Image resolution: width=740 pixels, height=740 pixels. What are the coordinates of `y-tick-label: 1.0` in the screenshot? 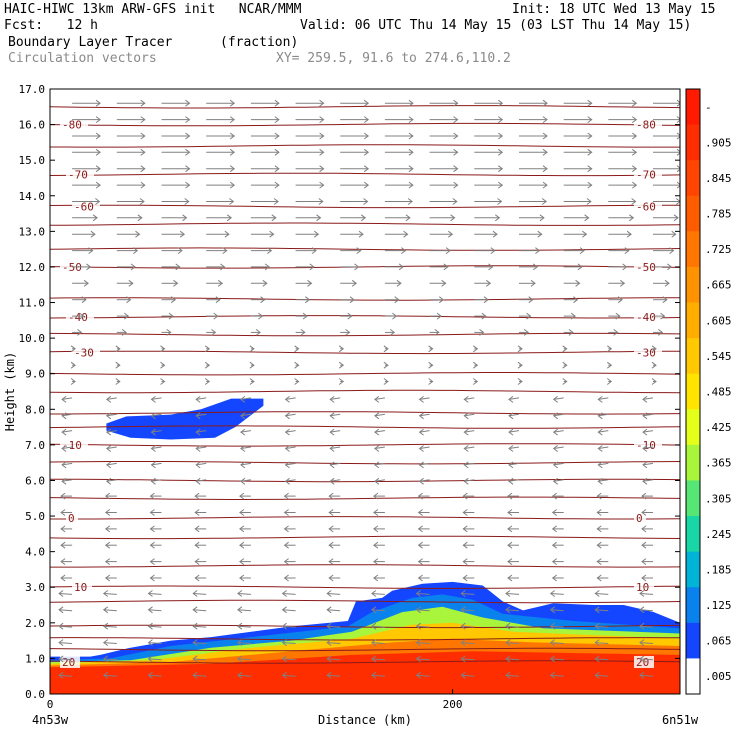 It's located at (35, 658).